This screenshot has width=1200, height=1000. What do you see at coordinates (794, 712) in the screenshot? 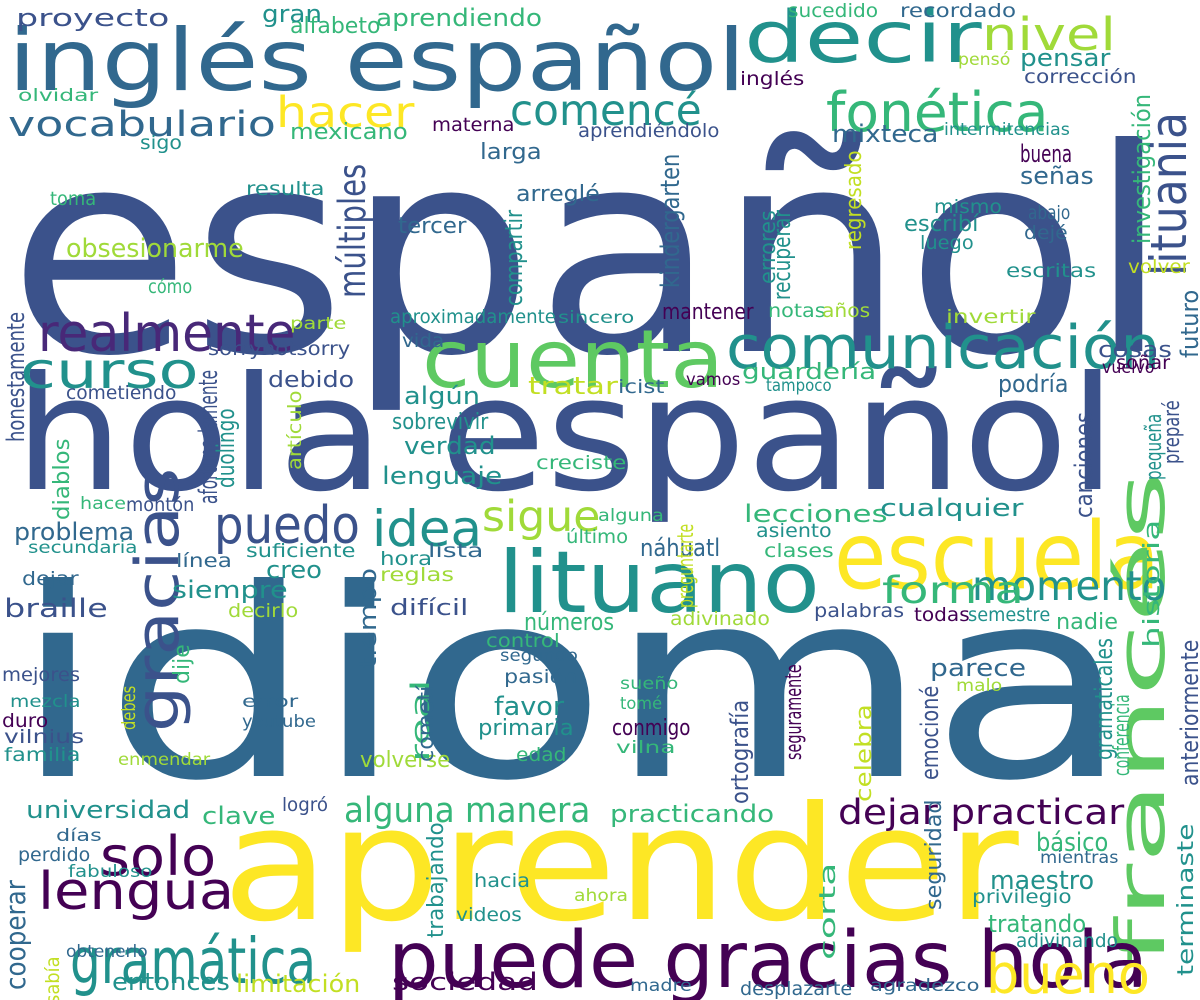
I see `cloud-word: seguramente` at bounding box center [794, 712].